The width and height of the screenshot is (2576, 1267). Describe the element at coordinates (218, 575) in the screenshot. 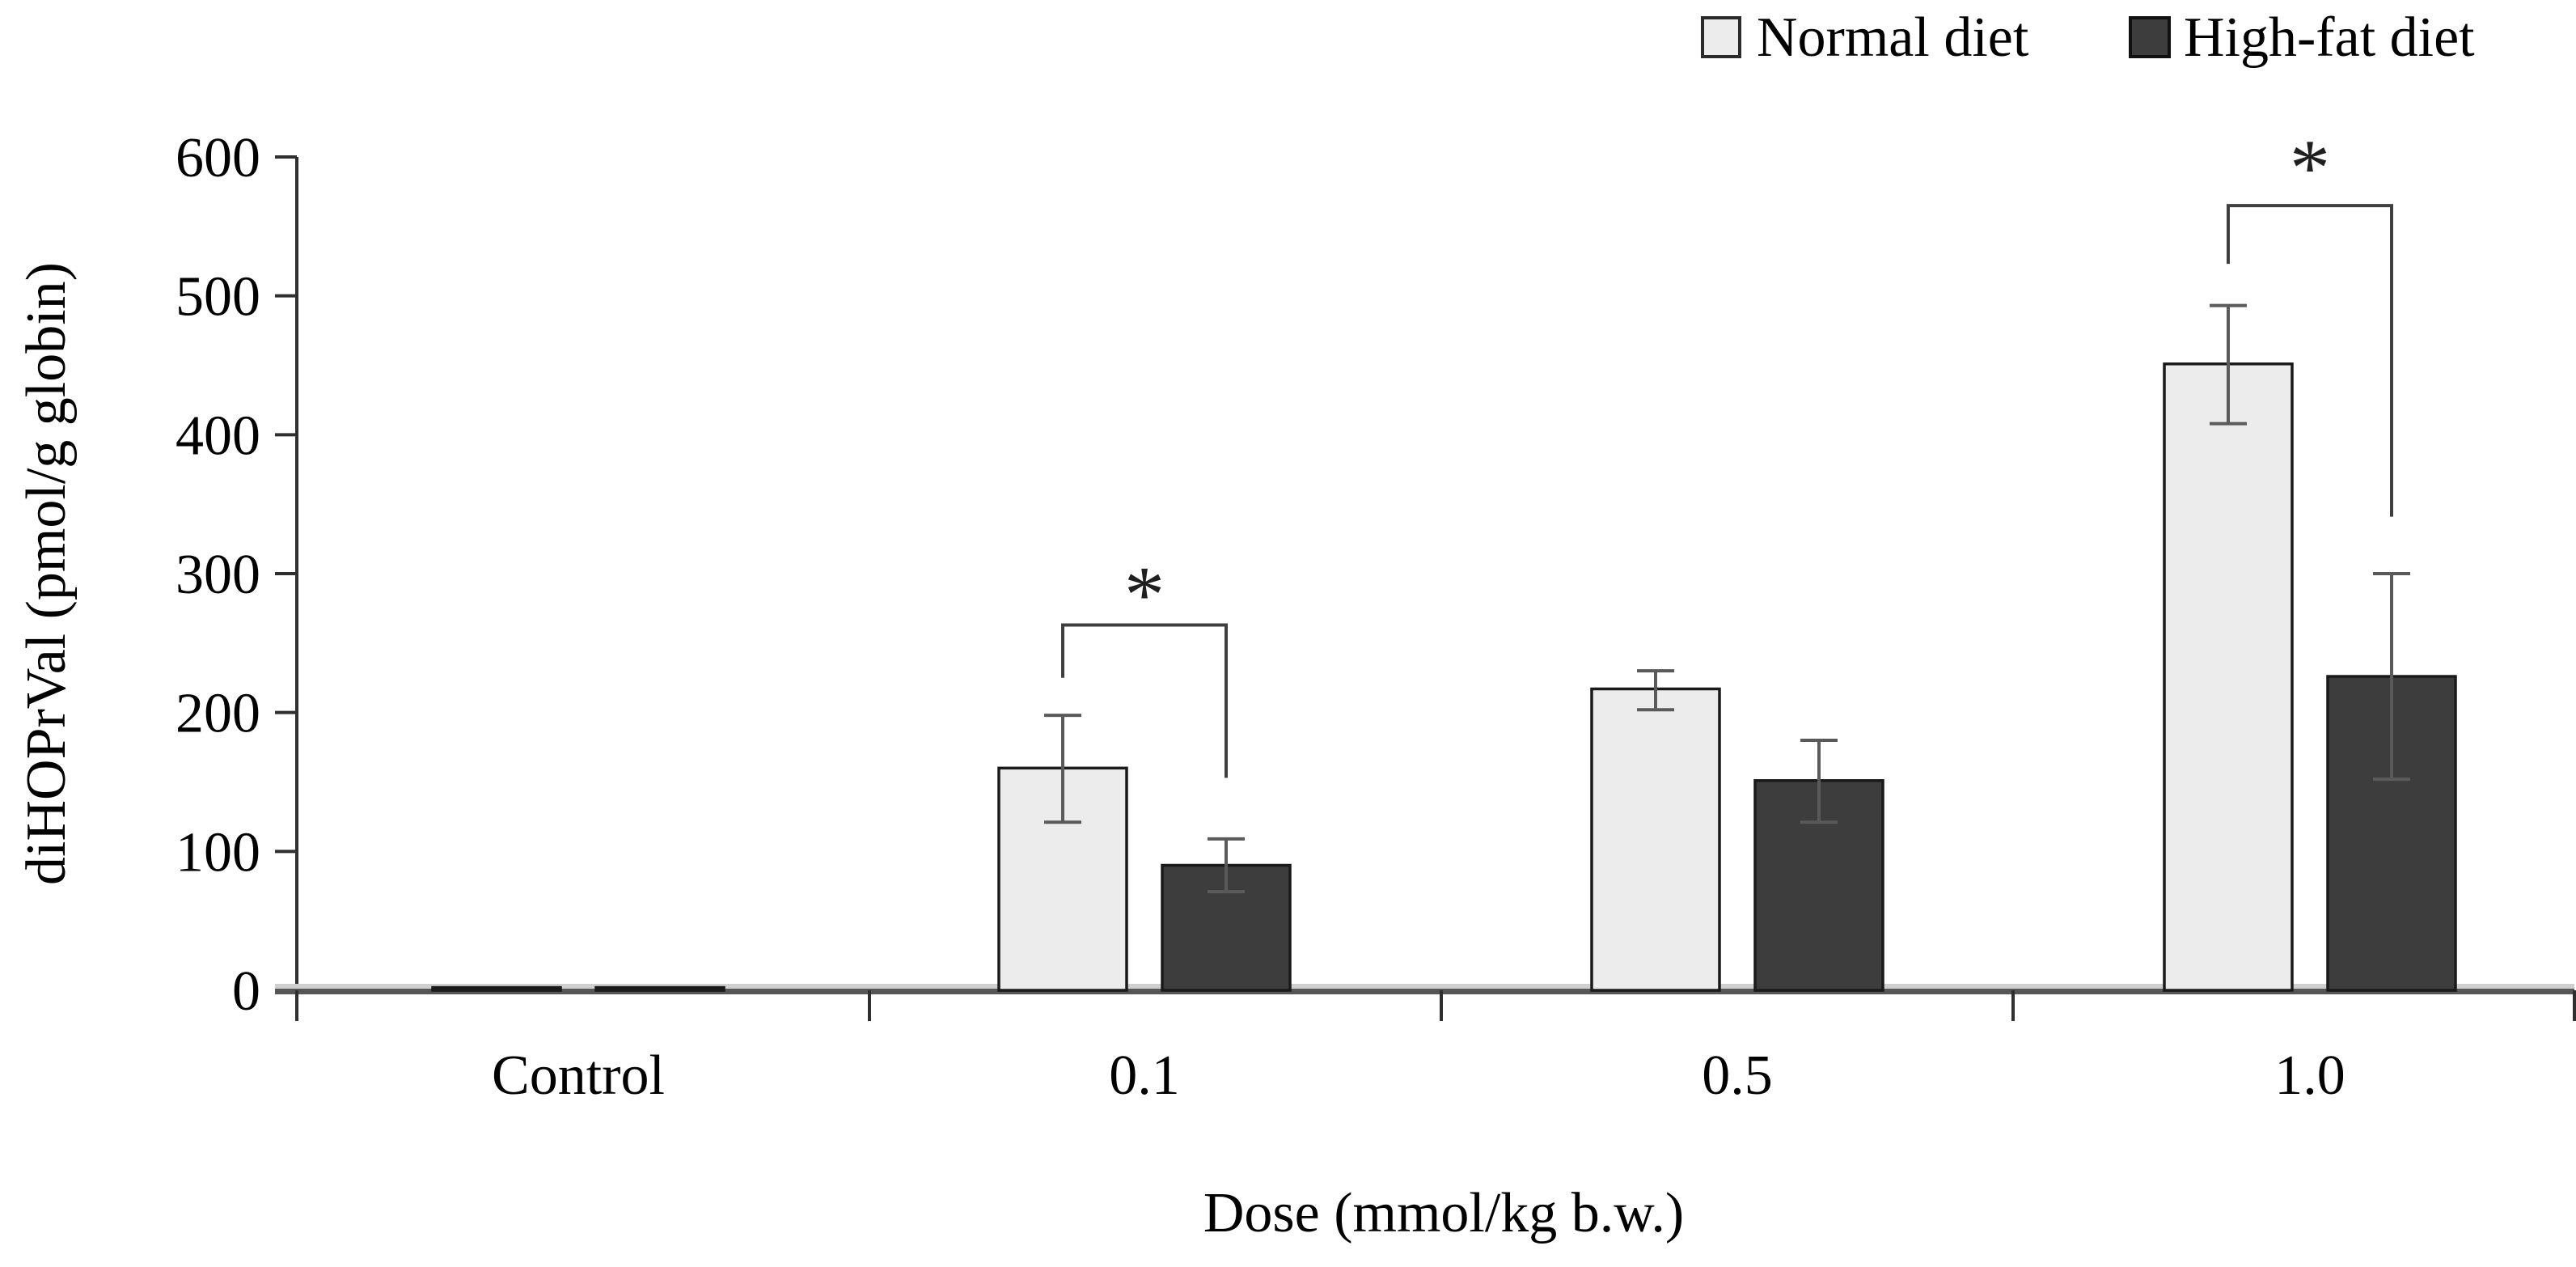

I see `y-tick-label: 300` at that location.